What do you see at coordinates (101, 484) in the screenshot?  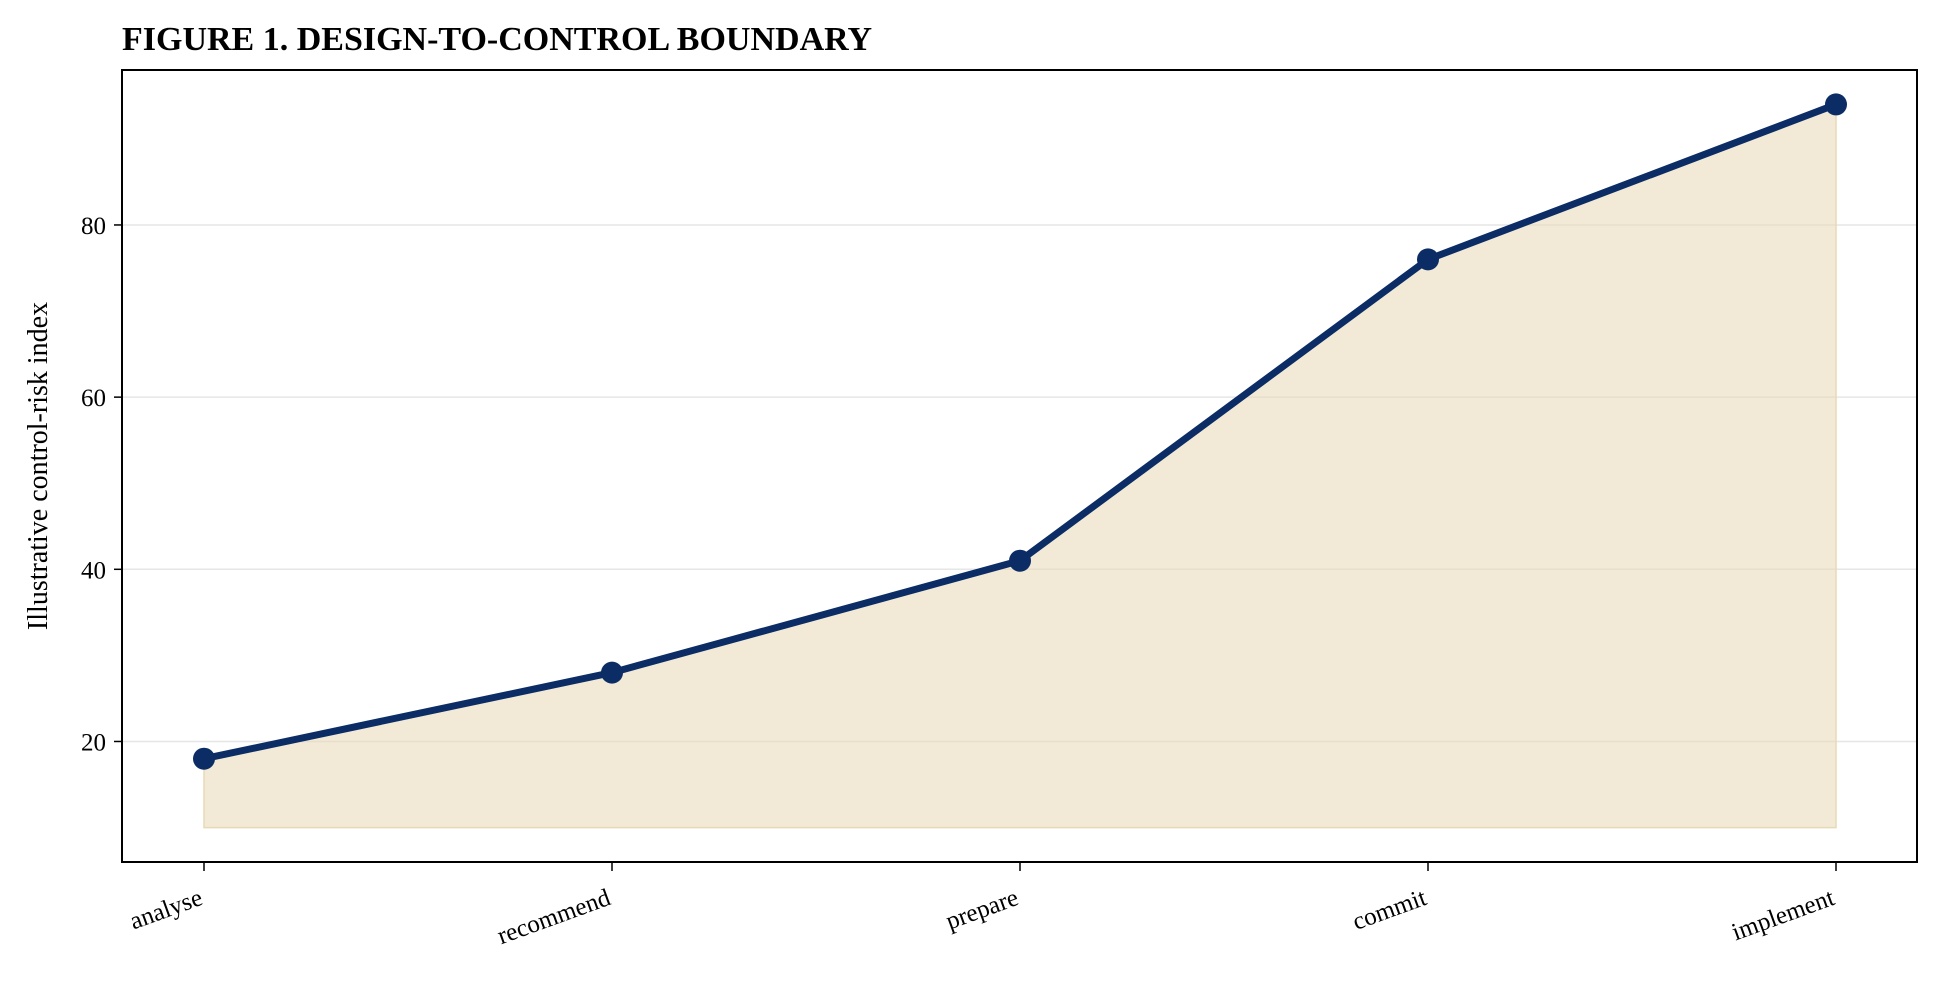 I see `y-axis-ticks: 20 40 60 80` at bounding box center [101, 484].